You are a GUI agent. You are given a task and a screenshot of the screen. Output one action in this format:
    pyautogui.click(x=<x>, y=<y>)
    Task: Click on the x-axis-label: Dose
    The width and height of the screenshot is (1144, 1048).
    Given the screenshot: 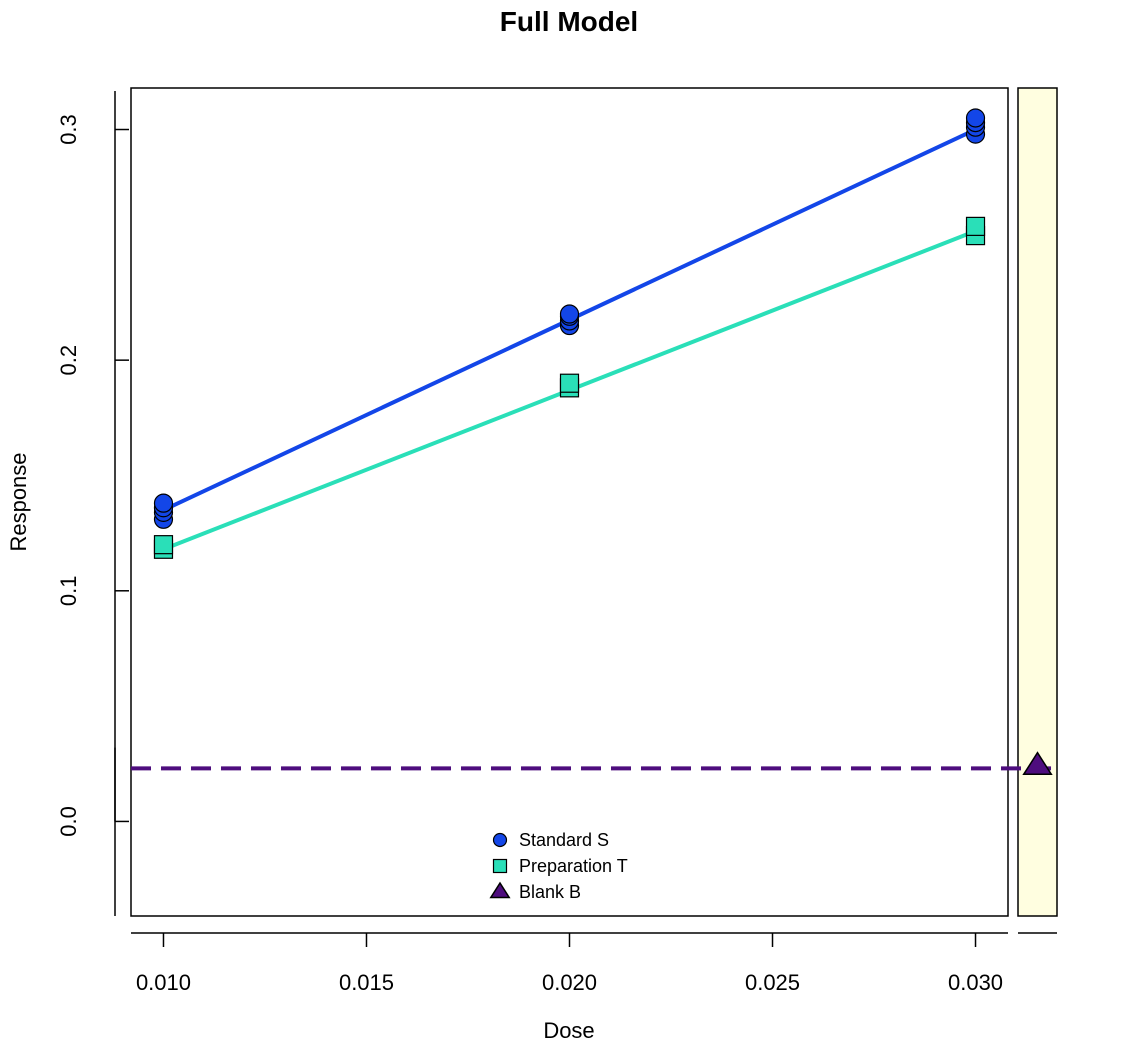 What is the action you would take?
    pyautogui.click(x=568, y=1030)
    